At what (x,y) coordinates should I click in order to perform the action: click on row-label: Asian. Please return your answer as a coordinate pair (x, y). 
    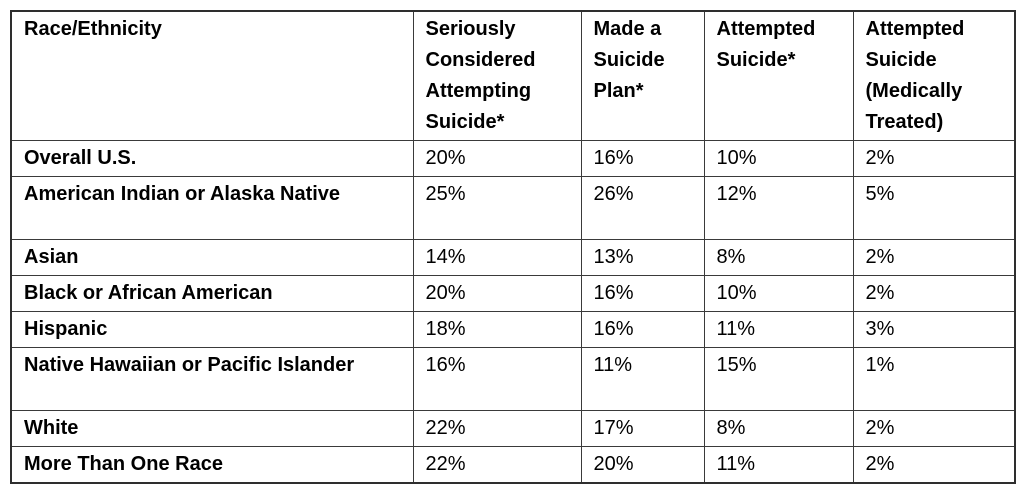
    Looking at the image, I should click on (212, 257).